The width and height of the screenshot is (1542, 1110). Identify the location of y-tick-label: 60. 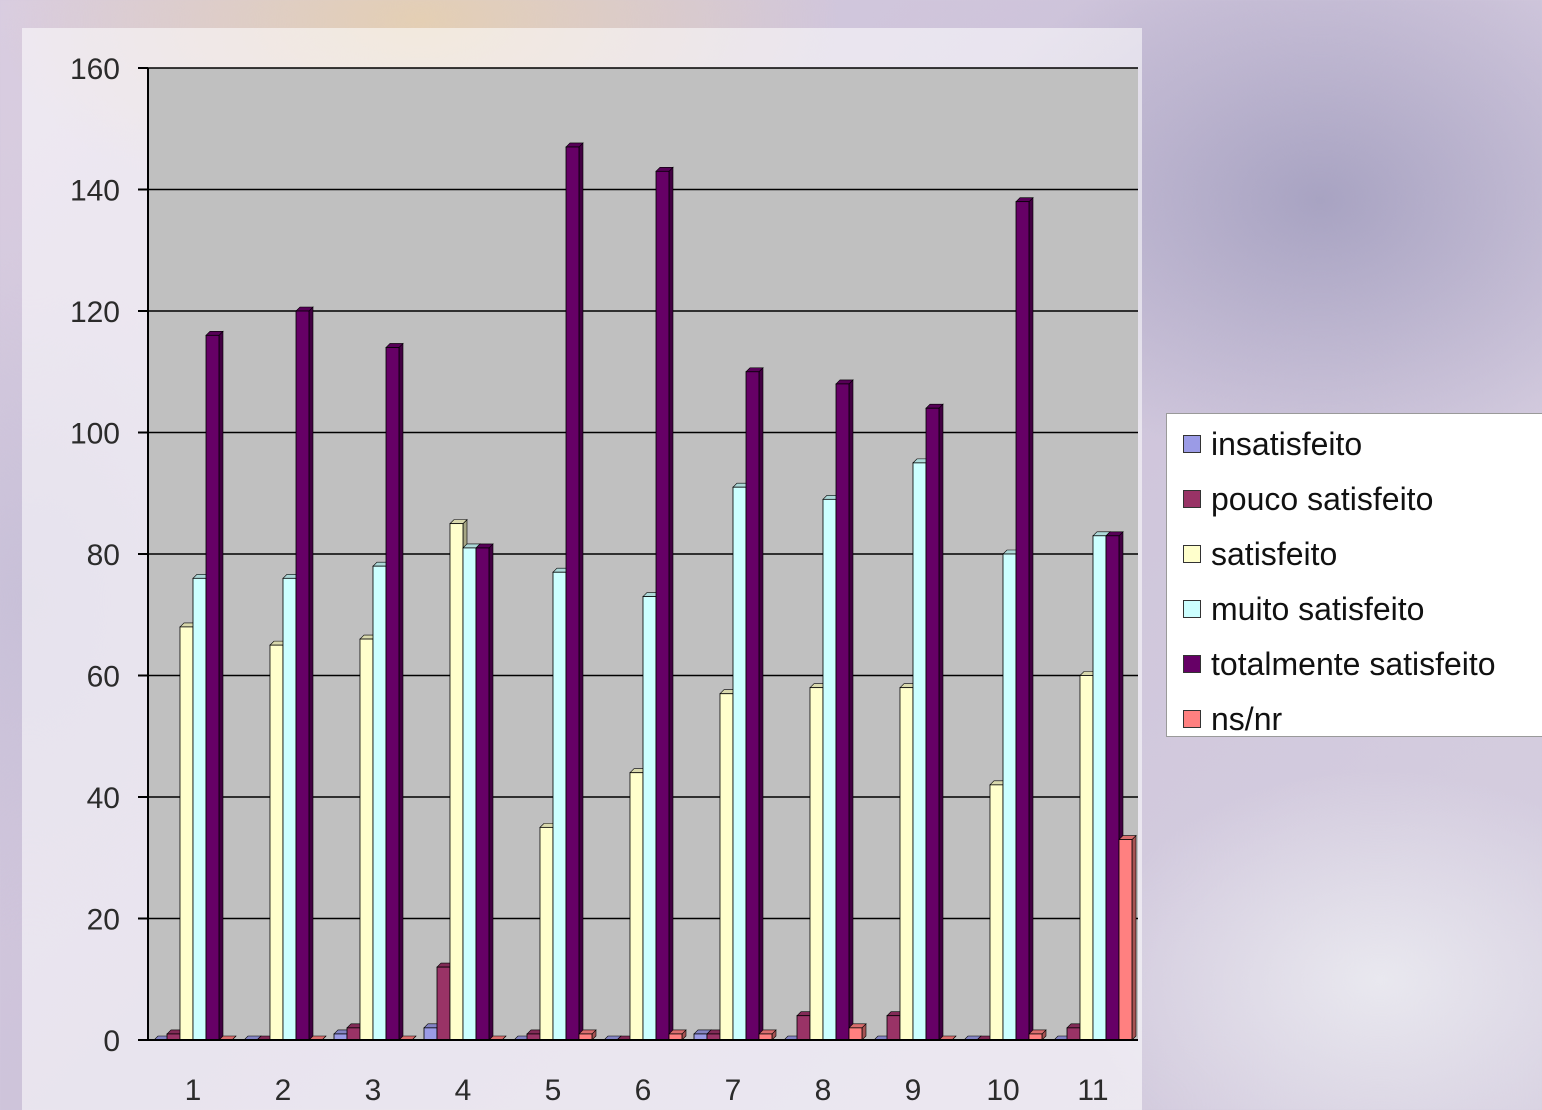
(103, 677).